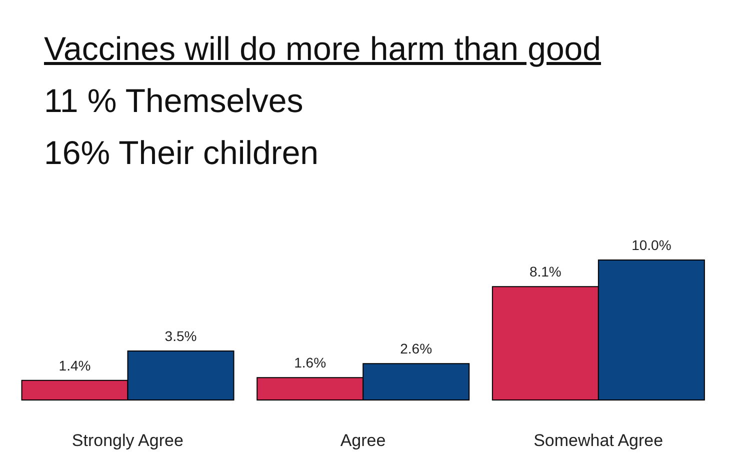 This screenshot has height=465, width=736. What do you see at coordinates (180, 336) in the screenshot?
I see `data-label: 3.5%` at bounding box center [180, 336].